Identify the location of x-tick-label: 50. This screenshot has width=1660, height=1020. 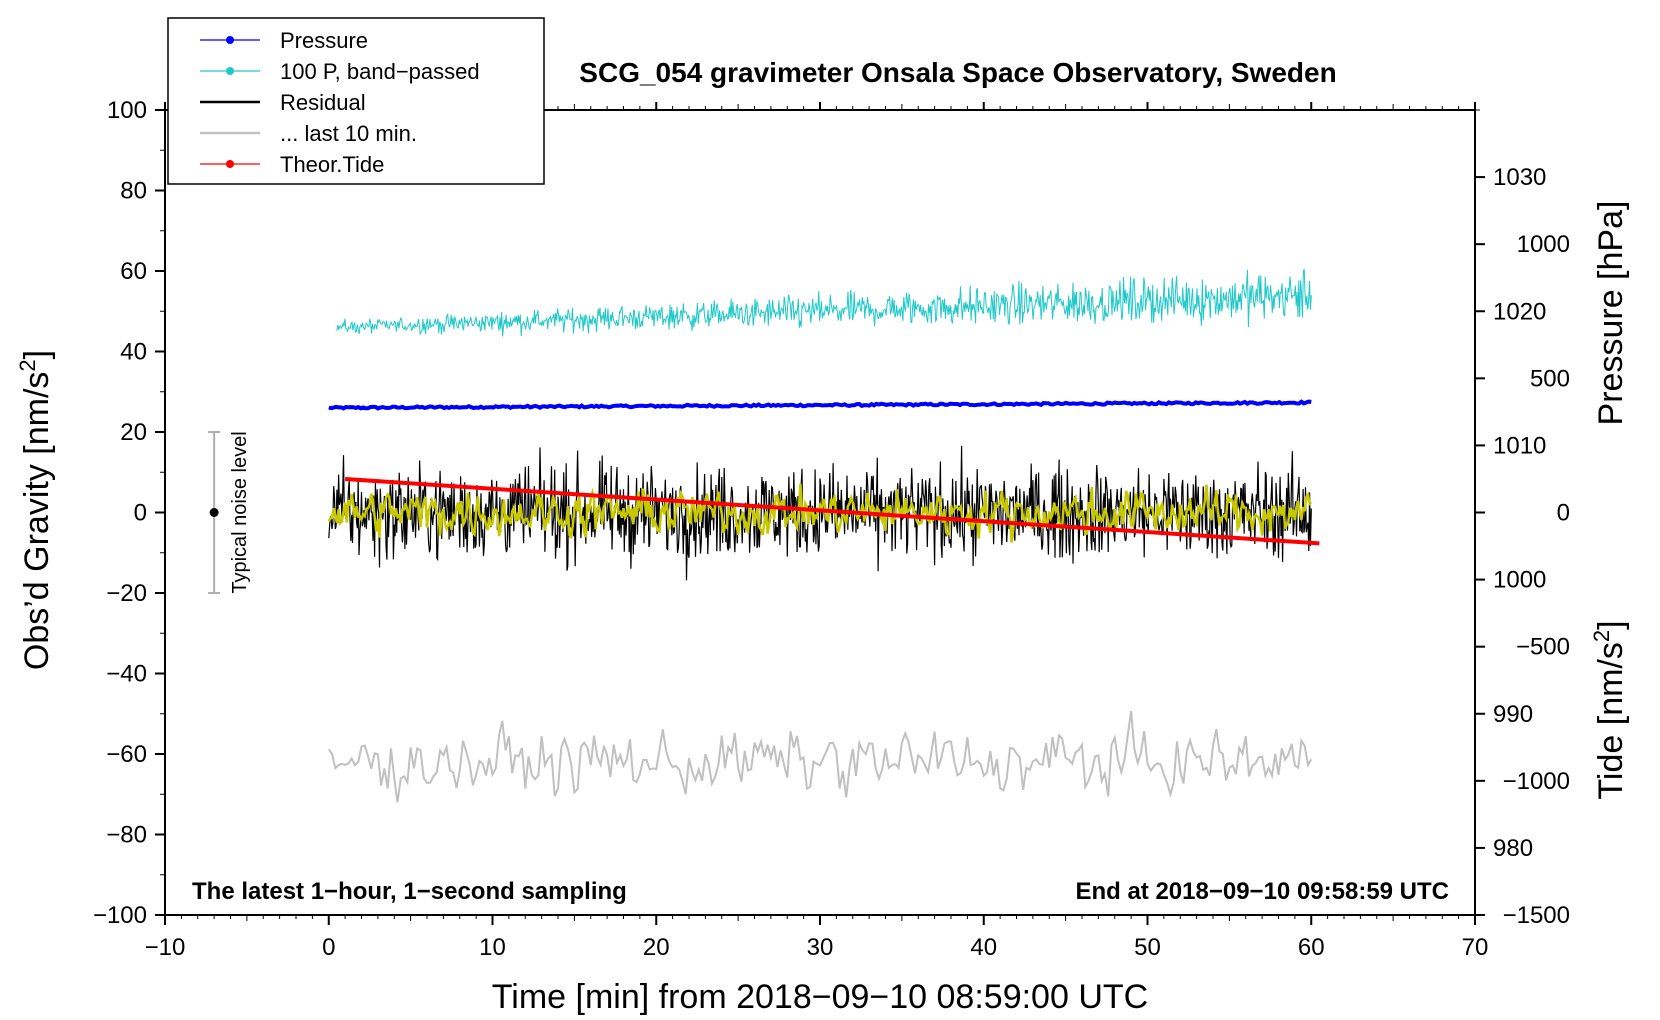
(1147, 947).